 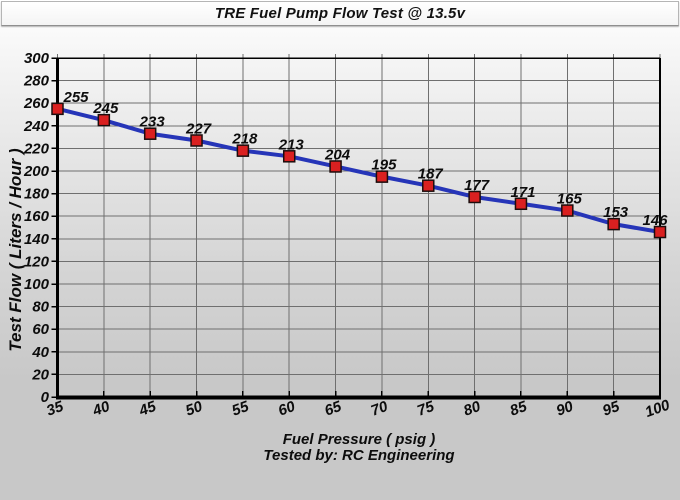 I want to click on svg-text: 35, so click(x=55, y=409).